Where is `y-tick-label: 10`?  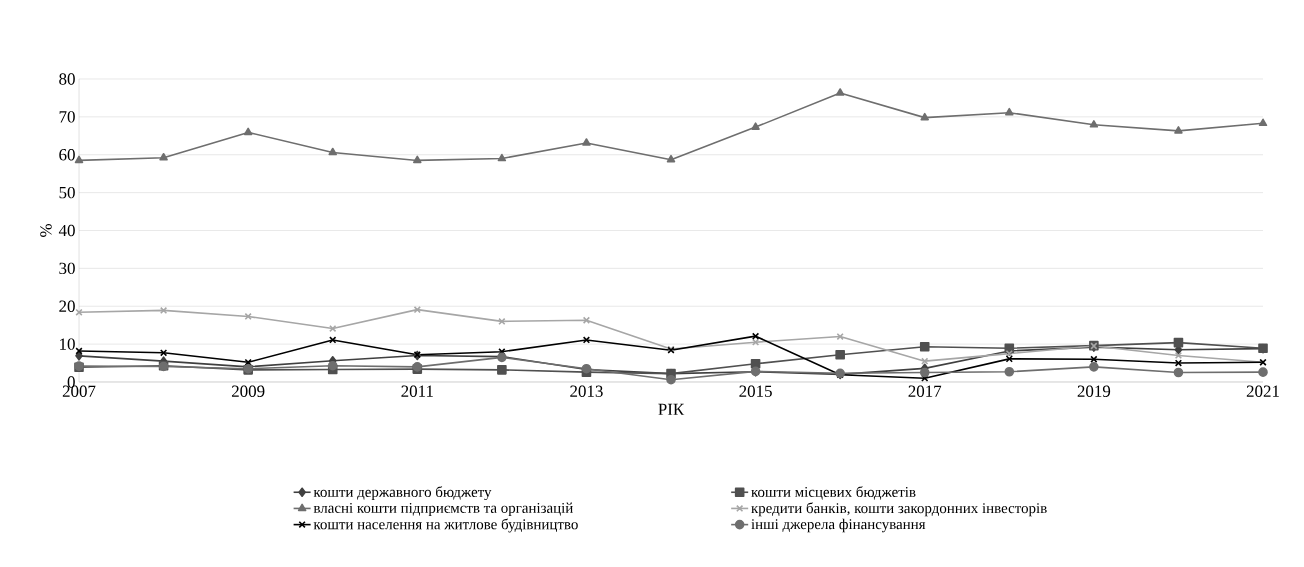 y-tick-label: 10 is located at coordinates (67, 344).